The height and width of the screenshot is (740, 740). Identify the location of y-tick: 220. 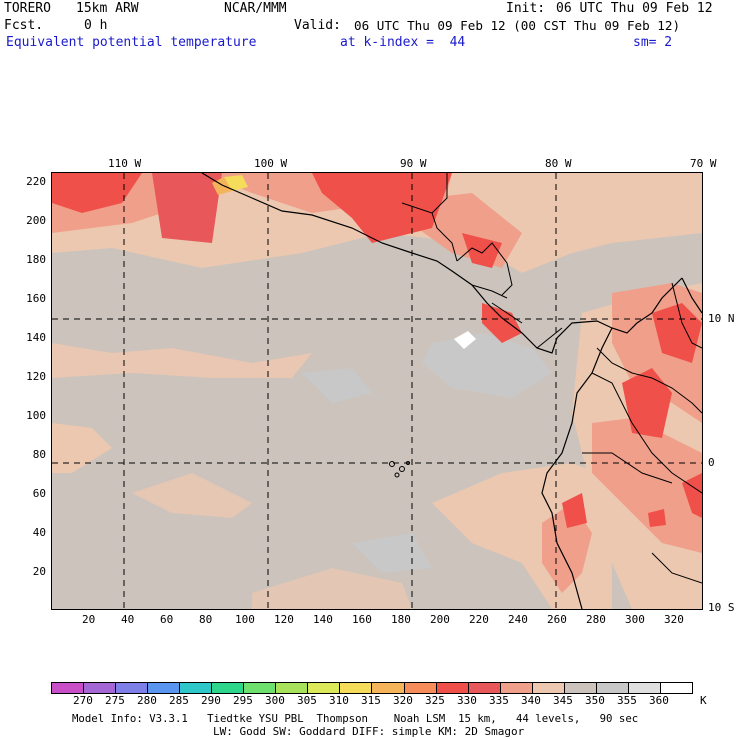
(36, 181).